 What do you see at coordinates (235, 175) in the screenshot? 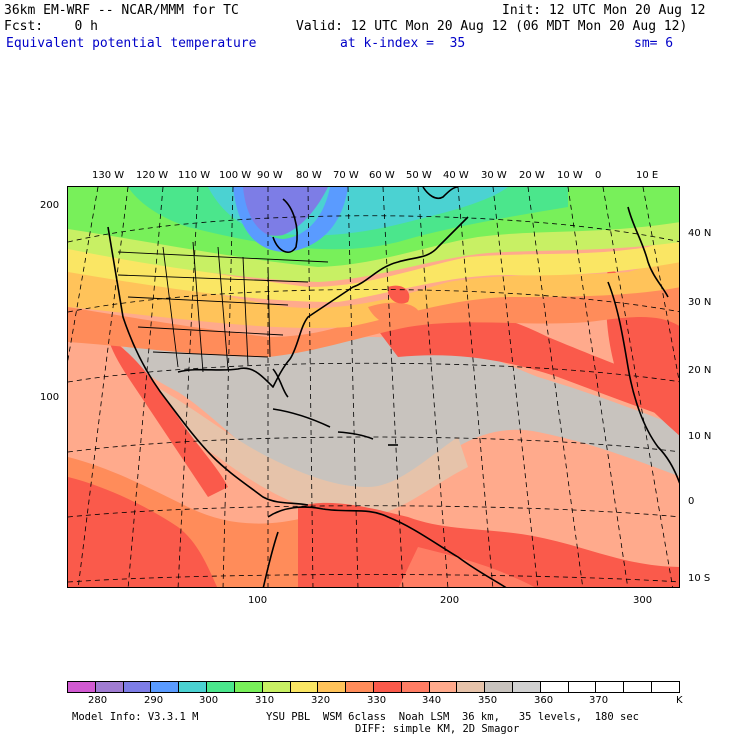
I see `longitude-label: 100 W` at bounding box center [235, 175].